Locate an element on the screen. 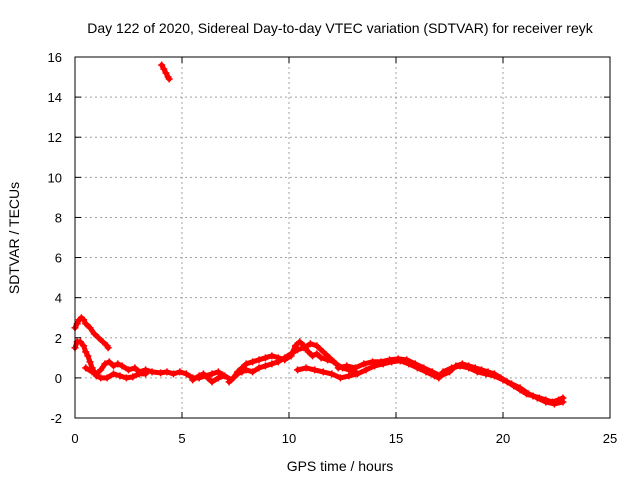  x-tick-label: 15 is located at coordinates (396, 438).